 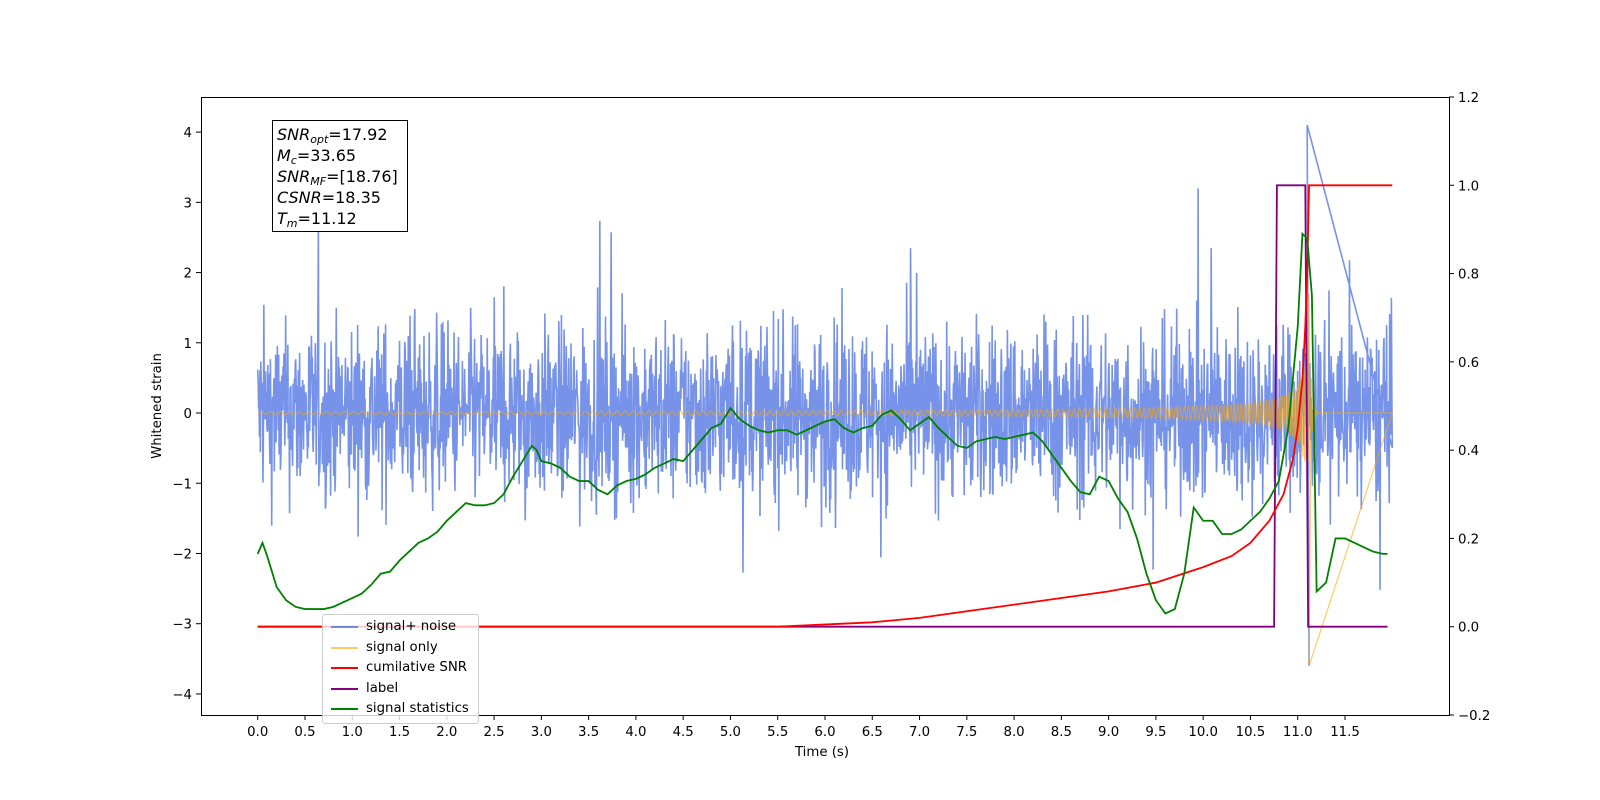 I want to click on x-tick-label: 3.0, so click(x=541, y=732).